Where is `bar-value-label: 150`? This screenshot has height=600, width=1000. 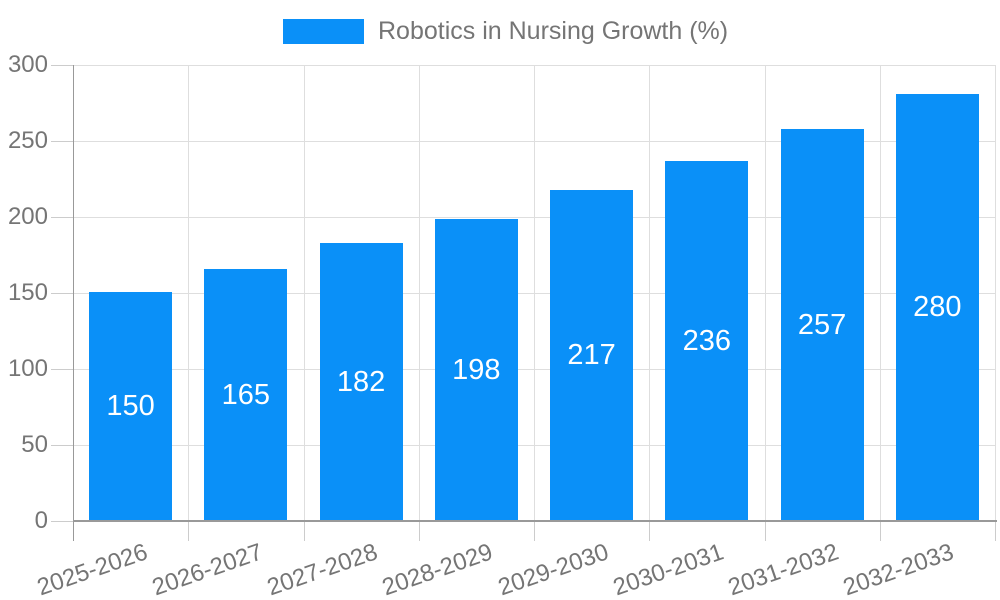
bar-value-label: 150 is located at coordinates (130, 406).